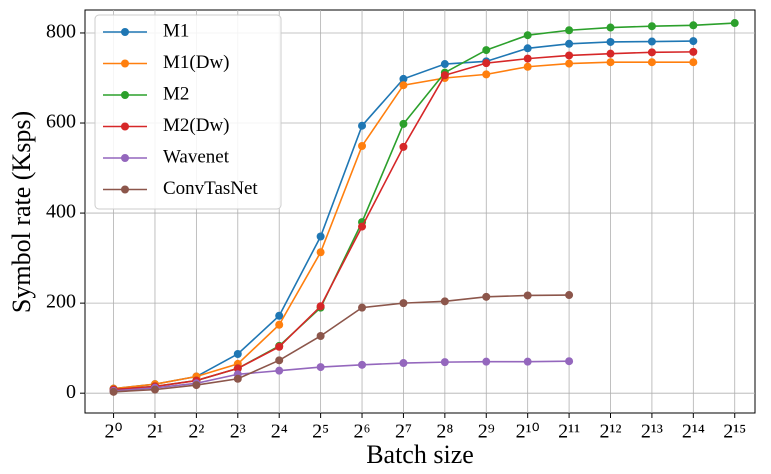  Describe the element at coordinates (196, 156) in the screenshot. I see `legend-text: Wavenet` at that location.